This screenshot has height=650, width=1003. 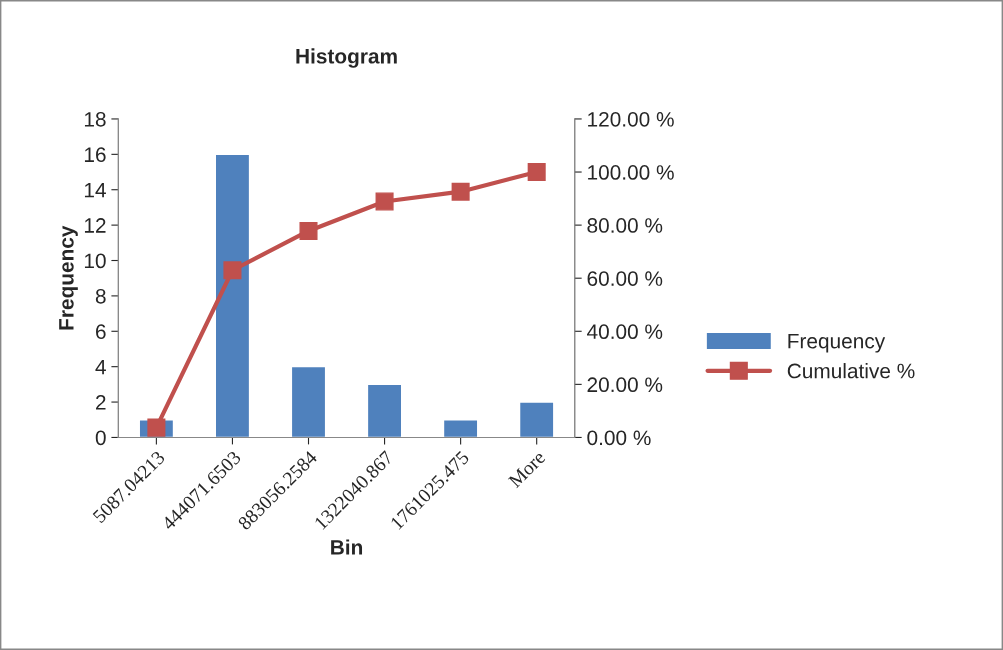 I want to click on y-tick-label: 0, so click(x=100, y=438).